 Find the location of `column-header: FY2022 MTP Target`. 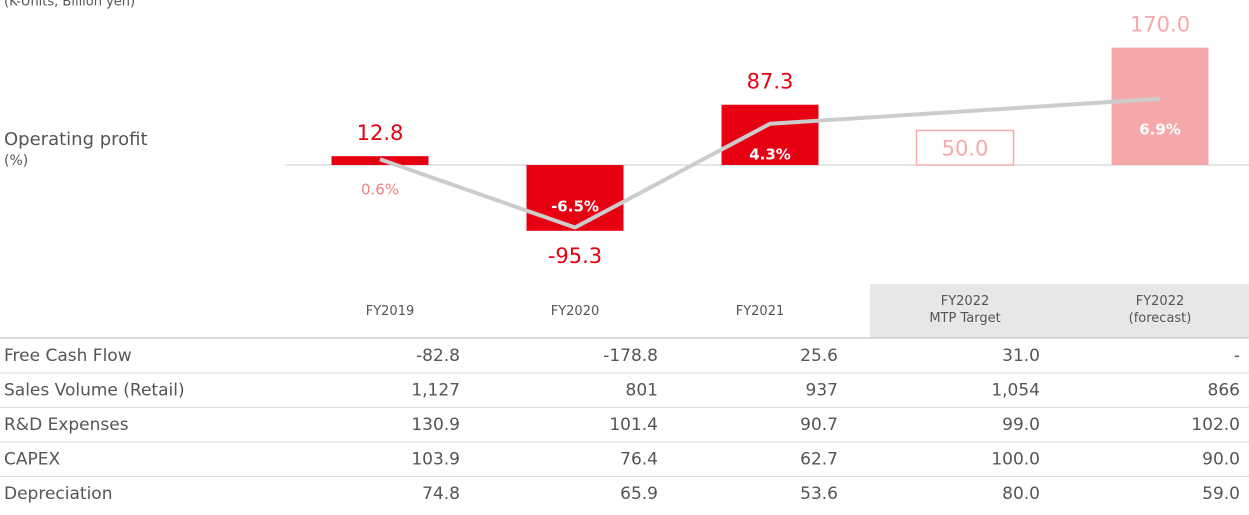

column-header: FY2022 MTP Target is located at coordinates (964, 310).